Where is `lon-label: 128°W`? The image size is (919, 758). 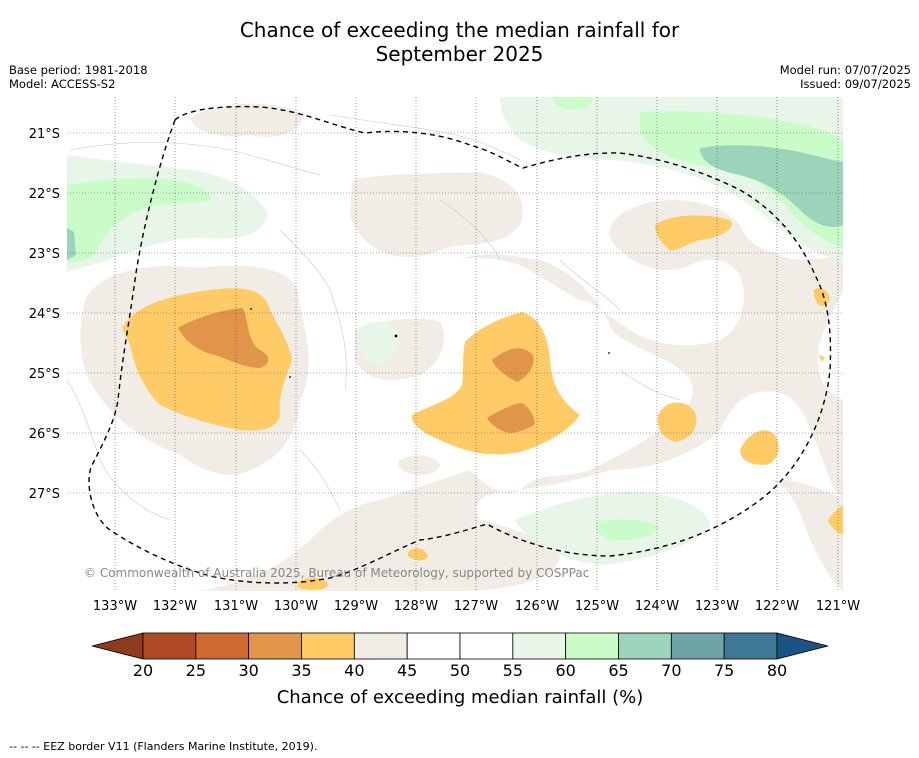
lon-label: 128°W is located at coordinates (416, 606).